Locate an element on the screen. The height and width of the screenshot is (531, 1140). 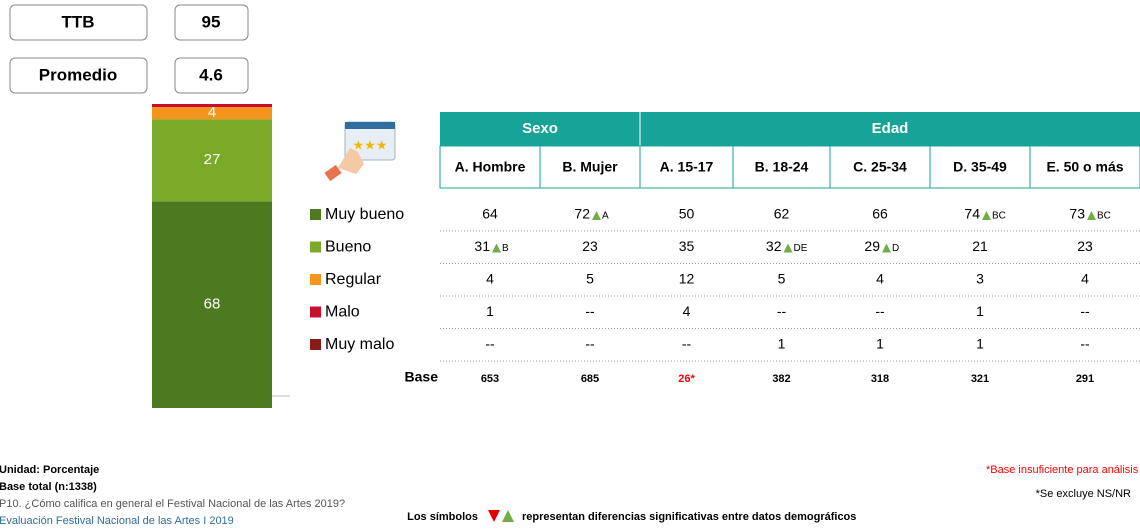
base-value: 382 is located at coordinates (781, 379).